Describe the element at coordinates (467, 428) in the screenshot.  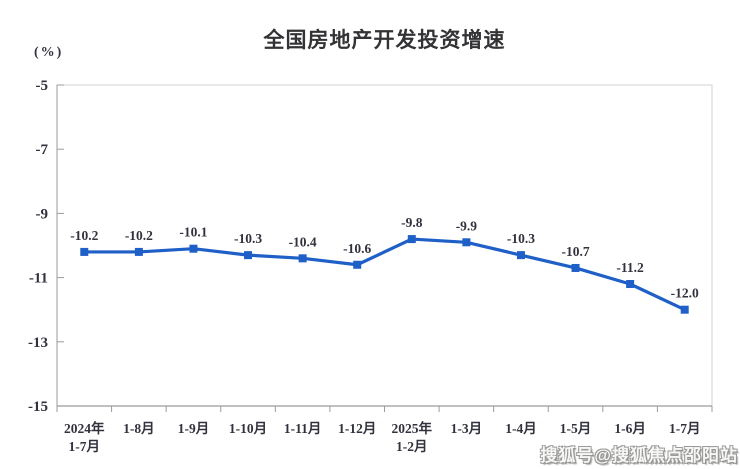
I see `x-axis-label: 1-3月` at that location.